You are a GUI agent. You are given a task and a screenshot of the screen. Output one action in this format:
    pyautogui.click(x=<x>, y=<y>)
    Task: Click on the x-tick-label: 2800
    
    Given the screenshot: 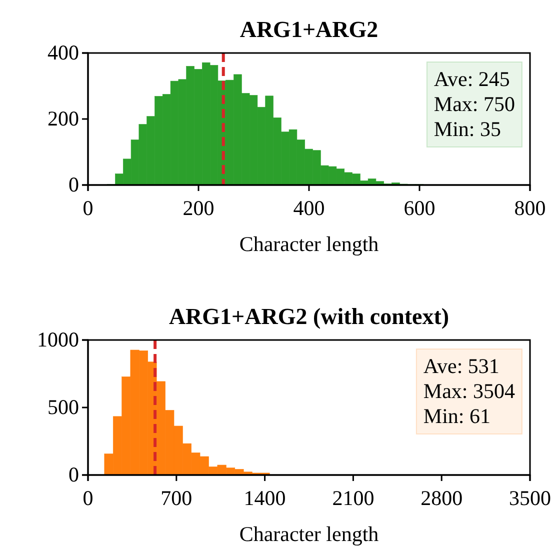 What is the action you would take?
    pyautogui.click(x=441, y=498)
    